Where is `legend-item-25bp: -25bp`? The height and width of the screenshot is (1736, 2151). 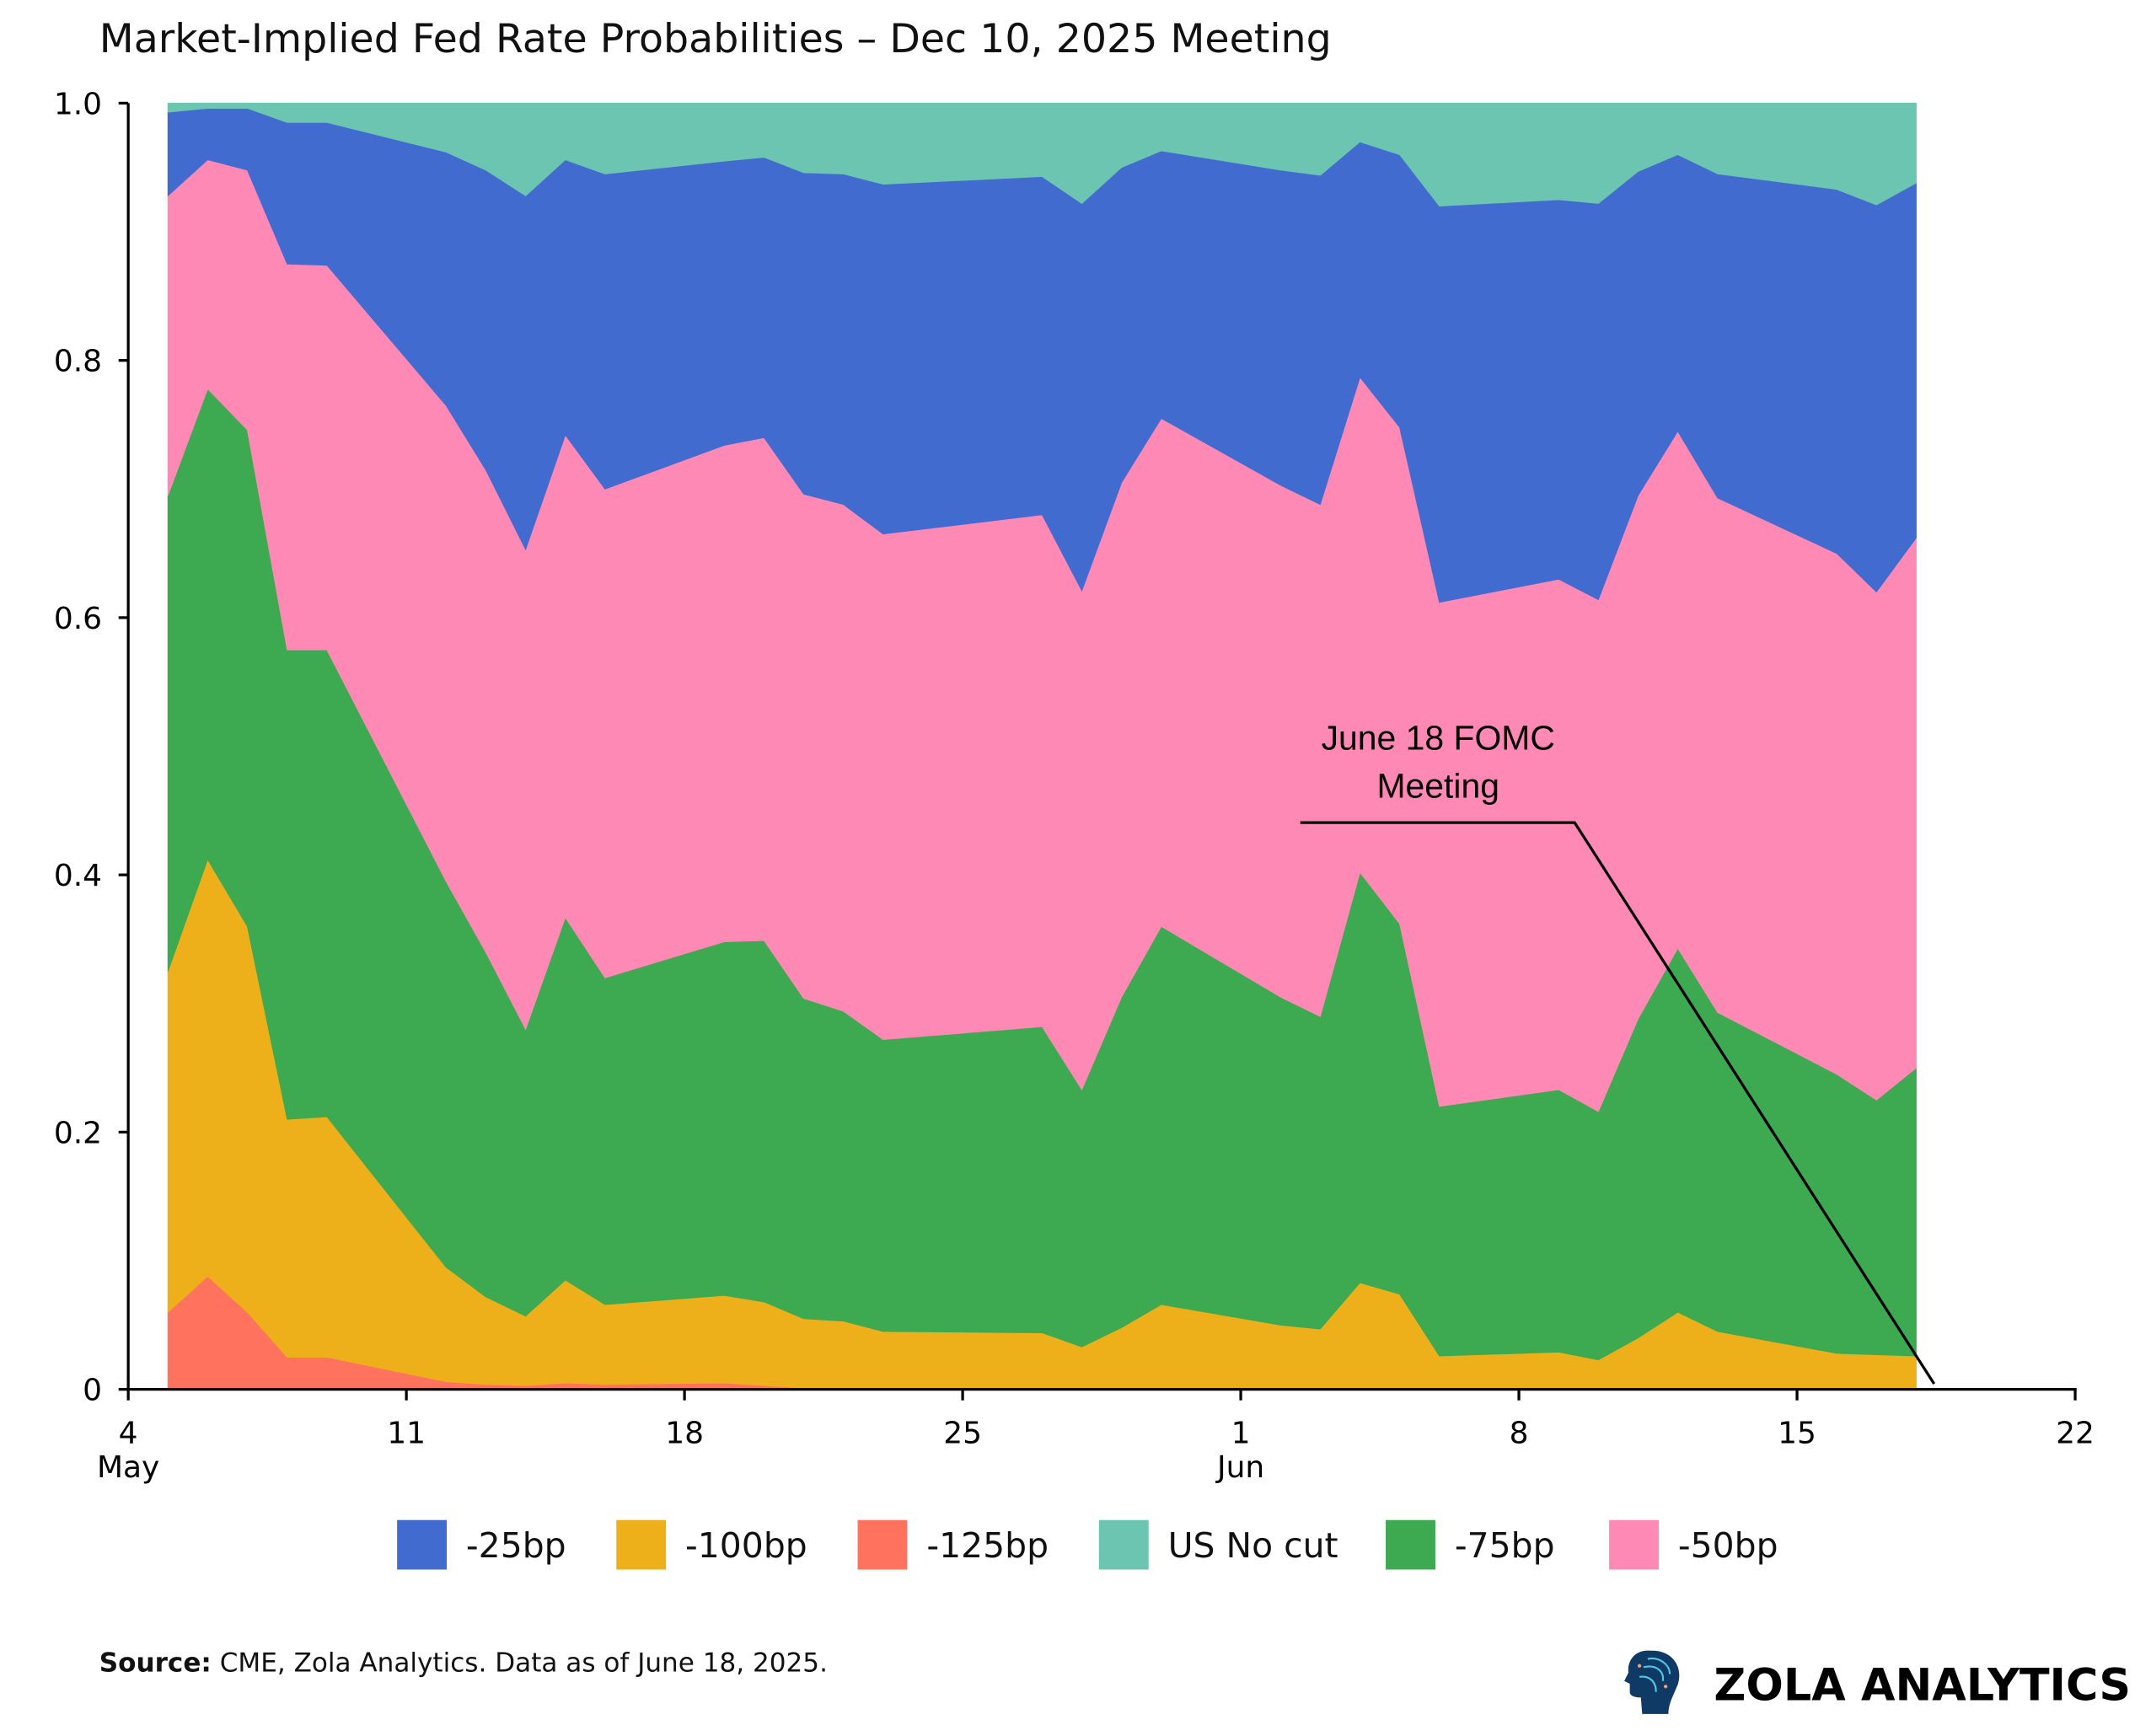 legend-item-25bp: -25bp is located at coordinates (481, 1544).